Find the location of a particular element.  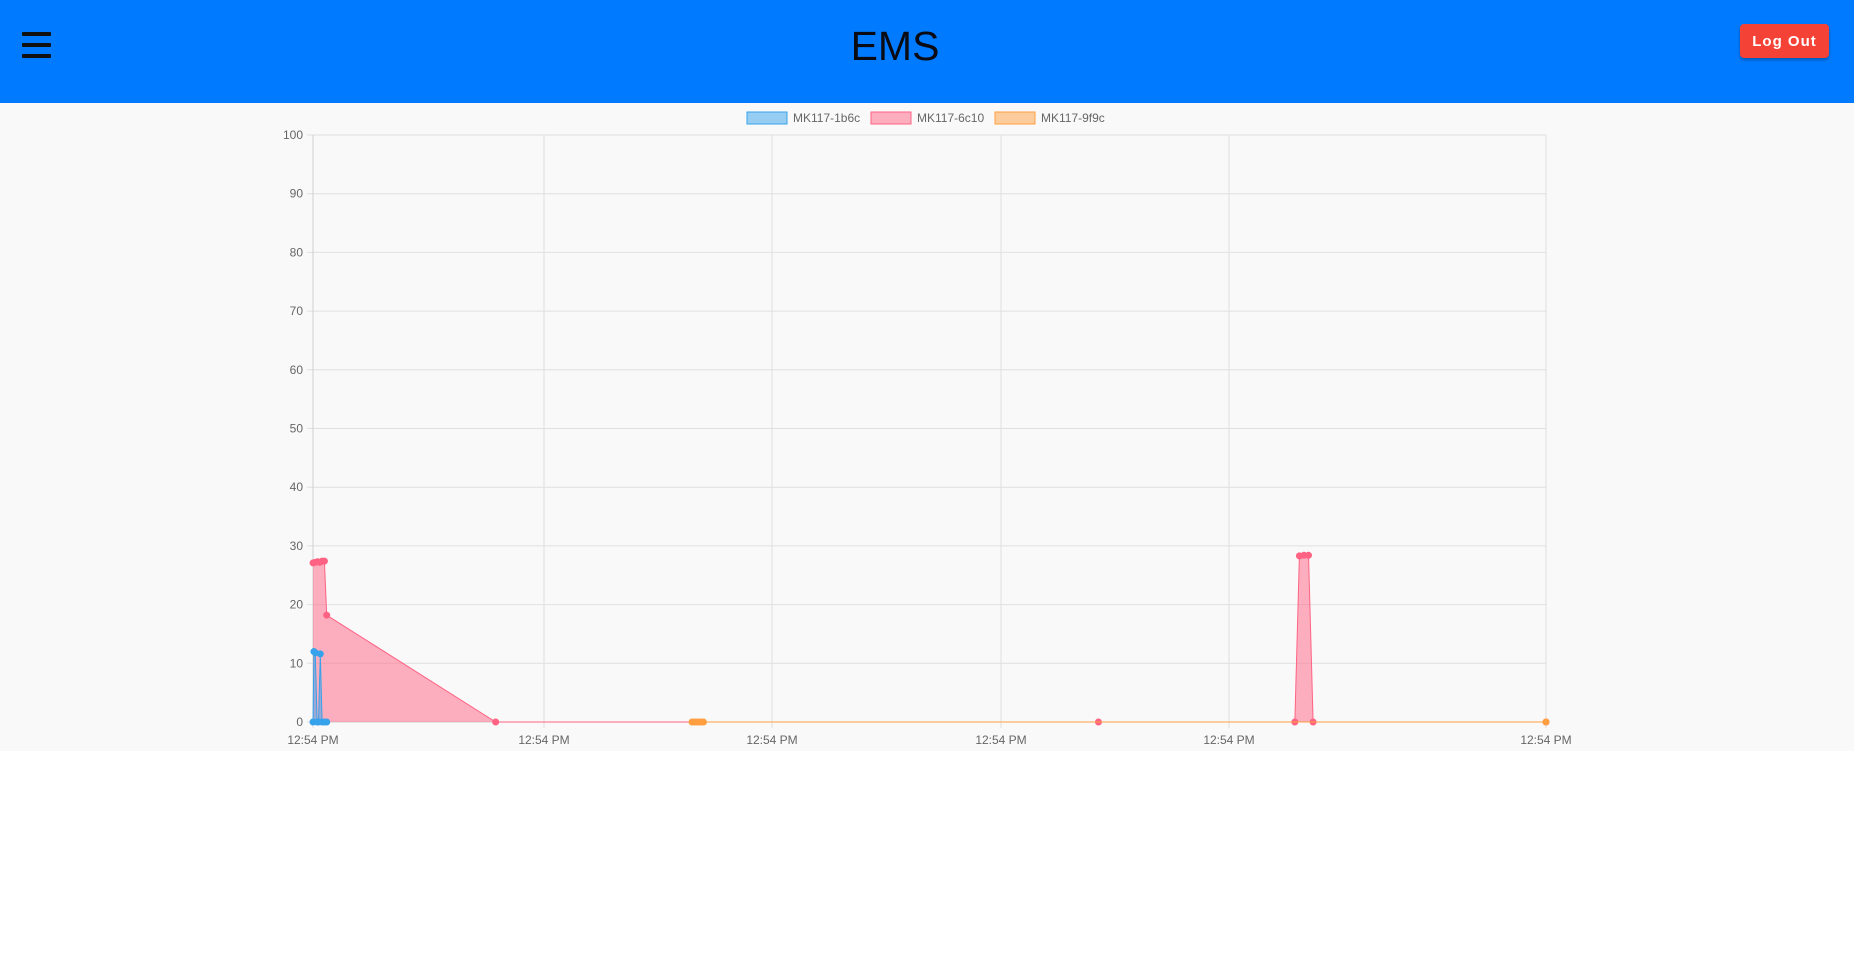

legend-label: MK117-9f9c is located at coordinates (1073, 118).